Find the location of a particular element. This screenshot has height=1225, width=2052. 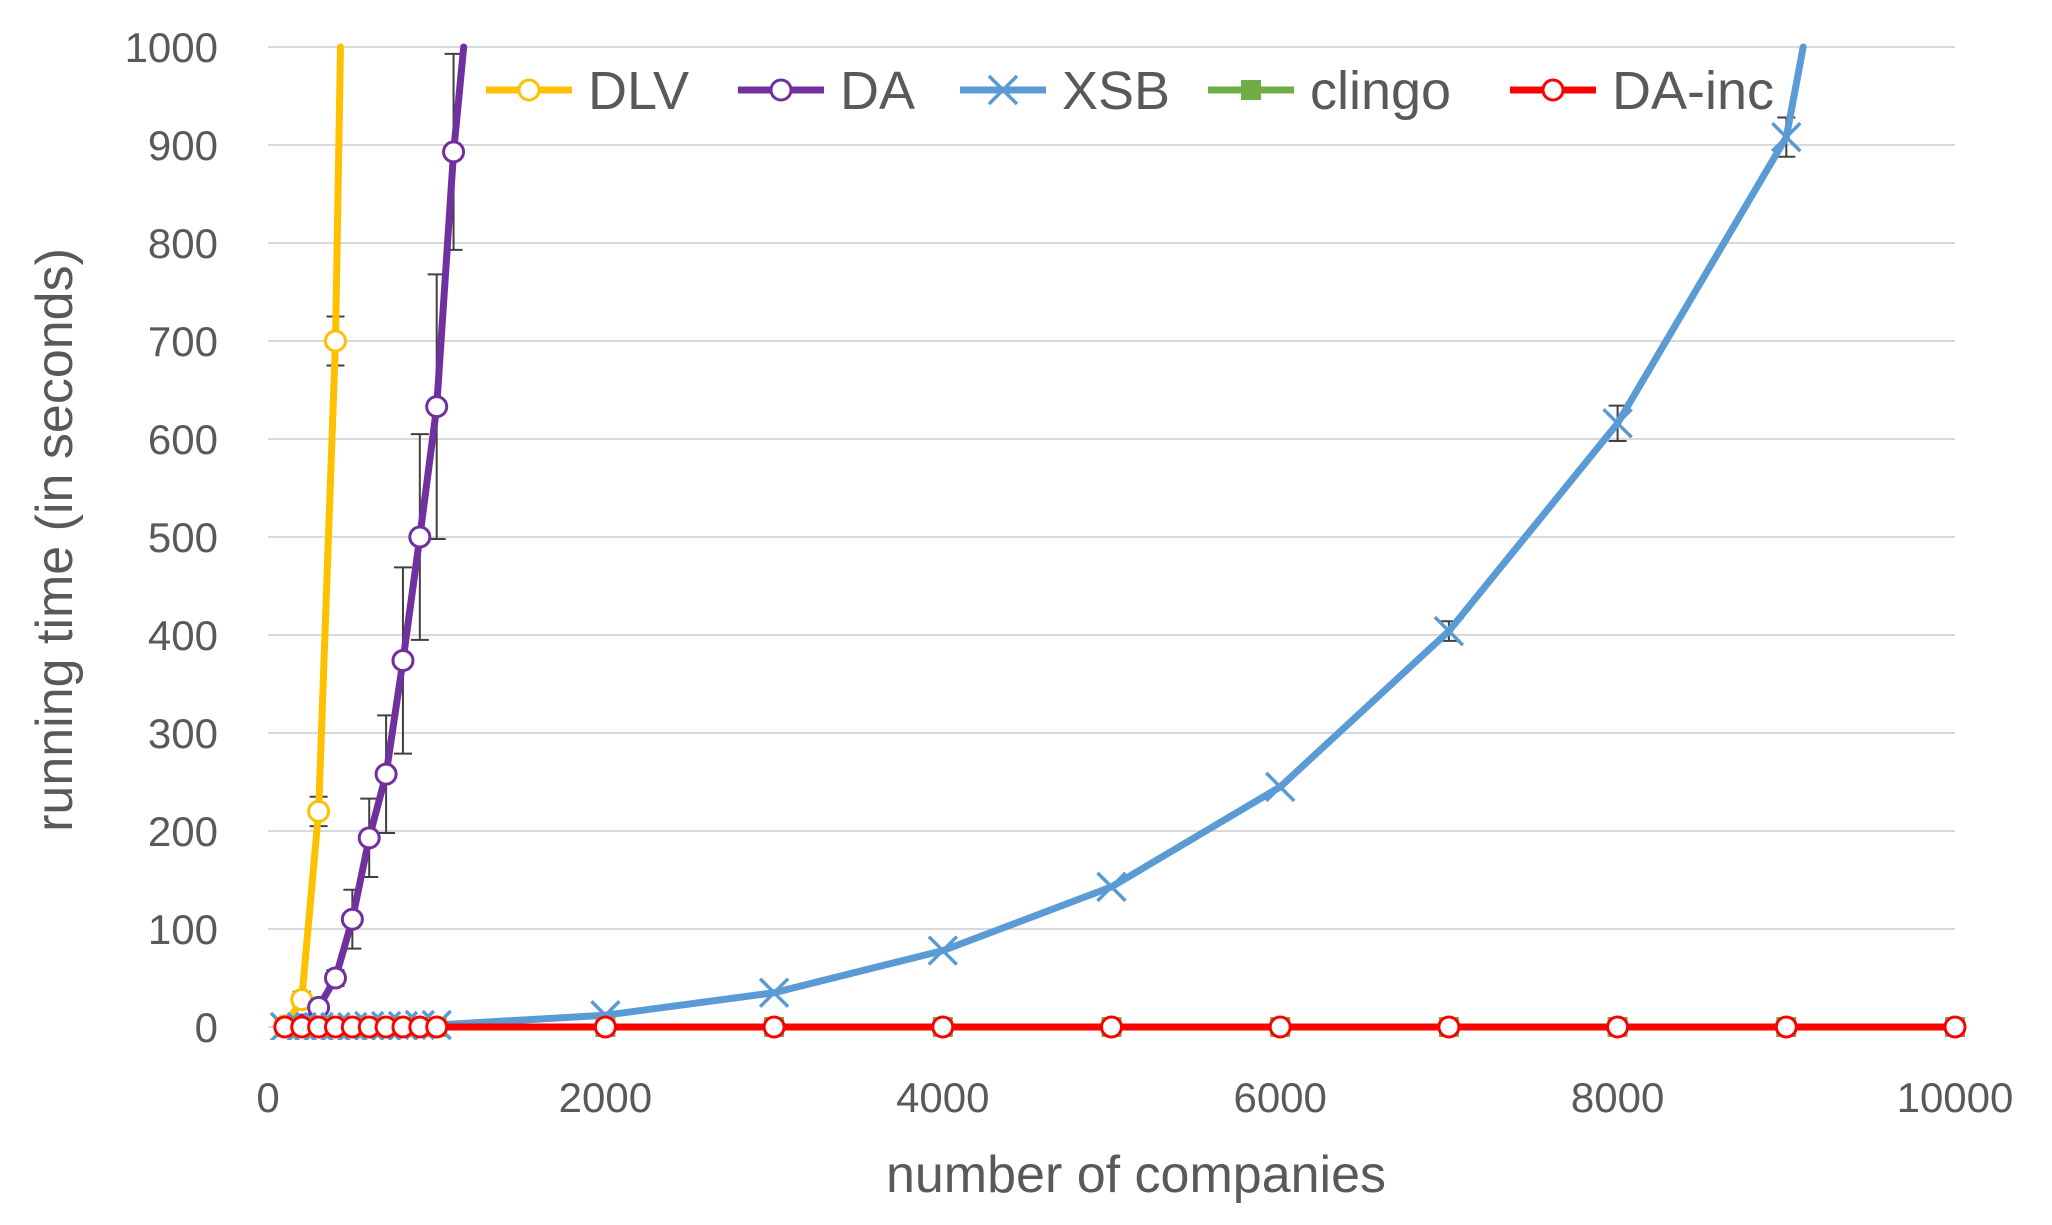

legend-item-xsb: XSB is located at coordinates (1065, 91).